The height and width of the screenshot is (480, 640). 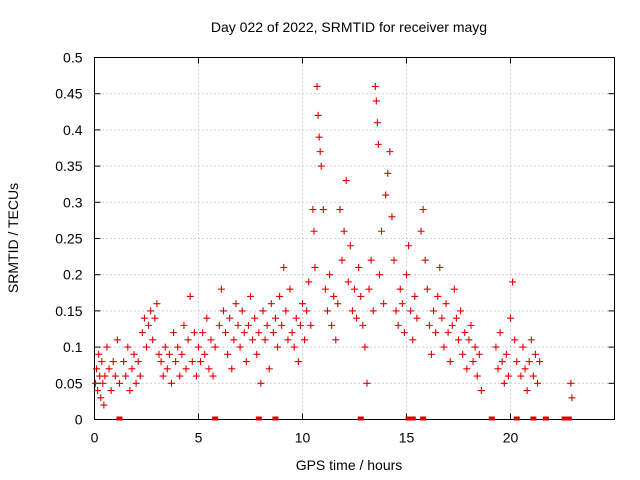 I want to click on x-tick-label: 10, so click(x=303, y=438).